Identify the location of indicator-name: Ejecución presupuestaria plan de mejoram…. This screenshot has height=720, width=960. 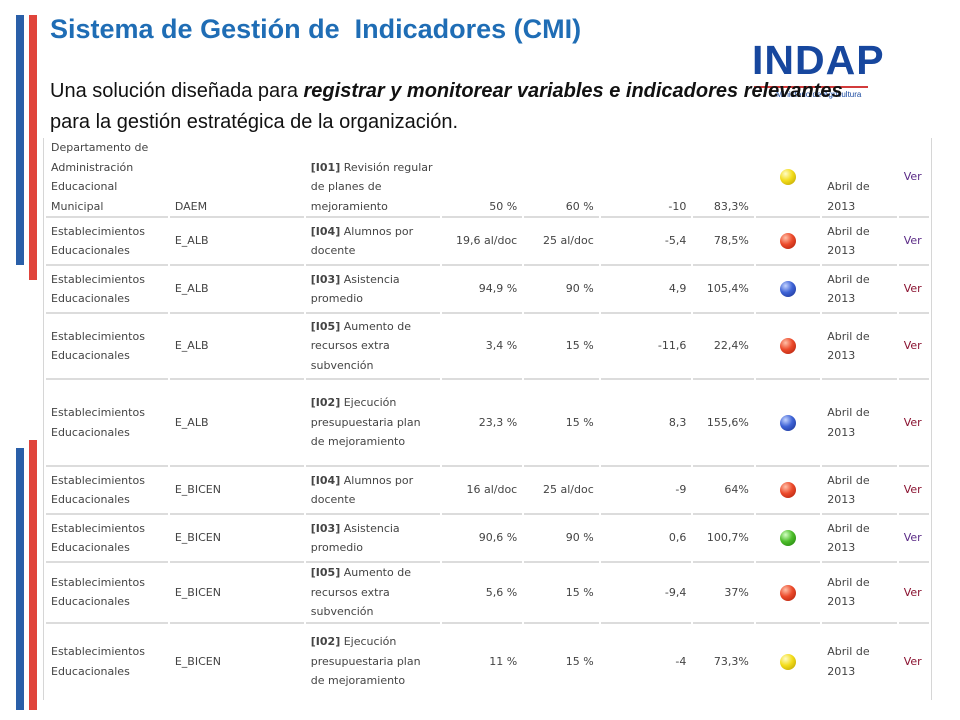
(365, 661).